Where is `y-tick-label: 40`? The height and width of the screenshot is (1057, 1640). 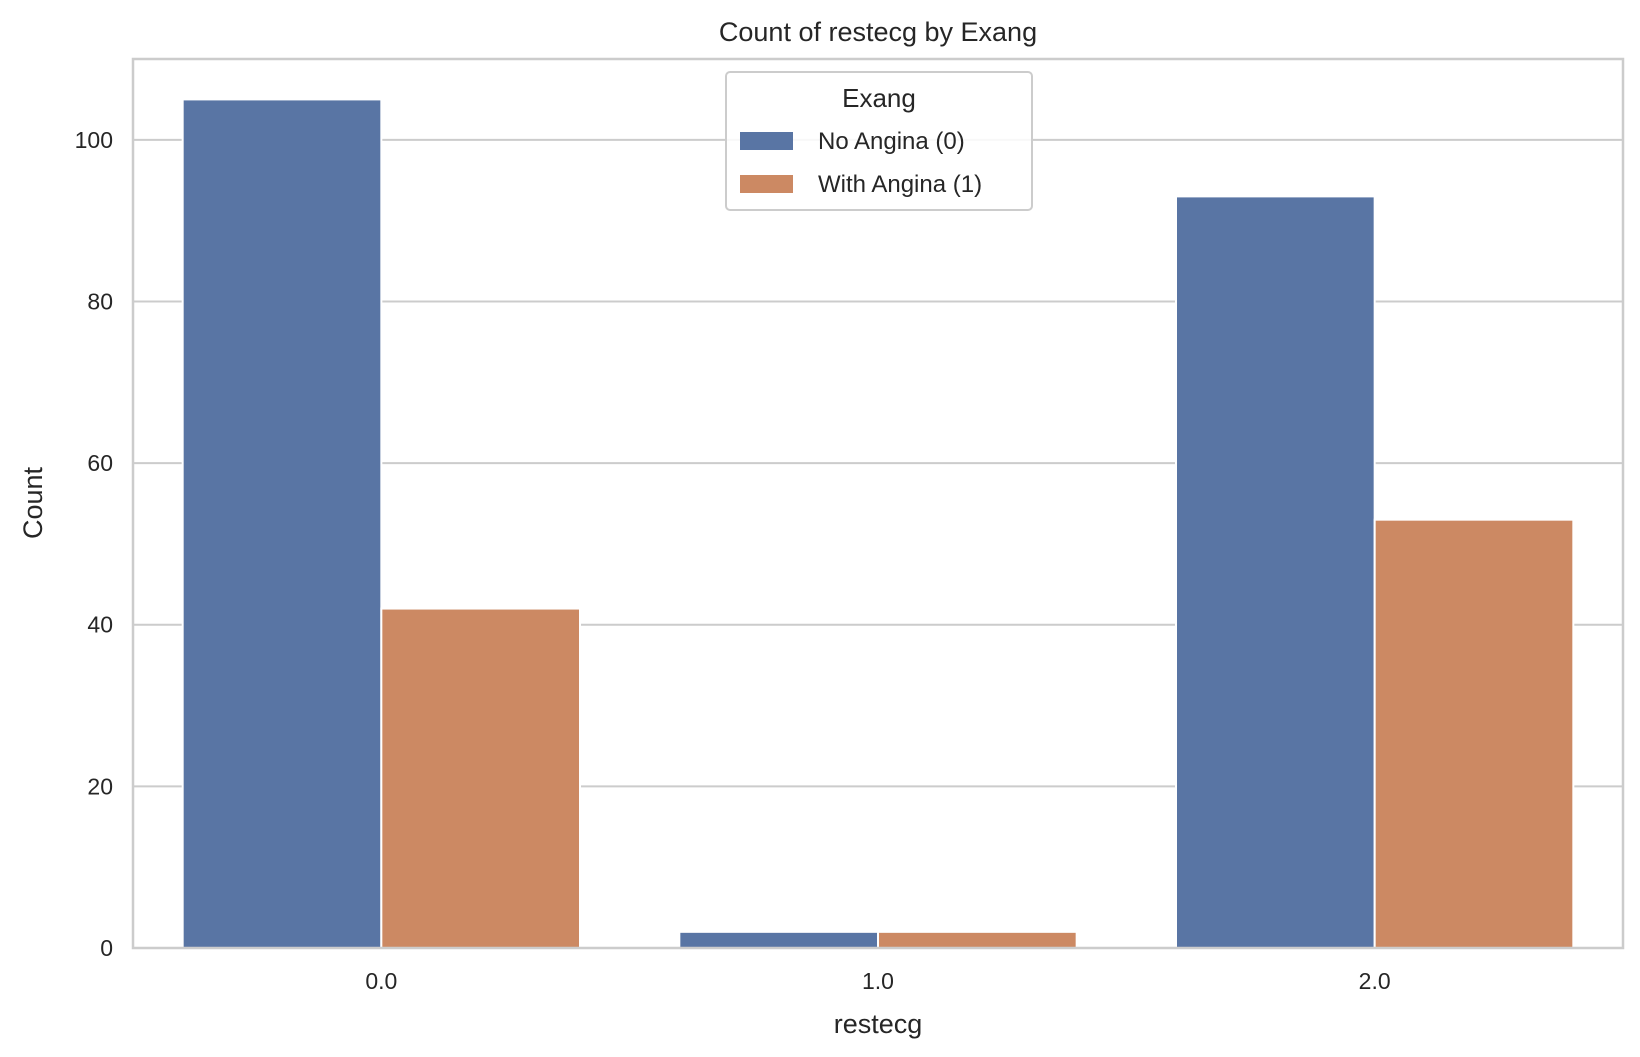
y-tick-label: 40 is located at coordinates (100, 625).